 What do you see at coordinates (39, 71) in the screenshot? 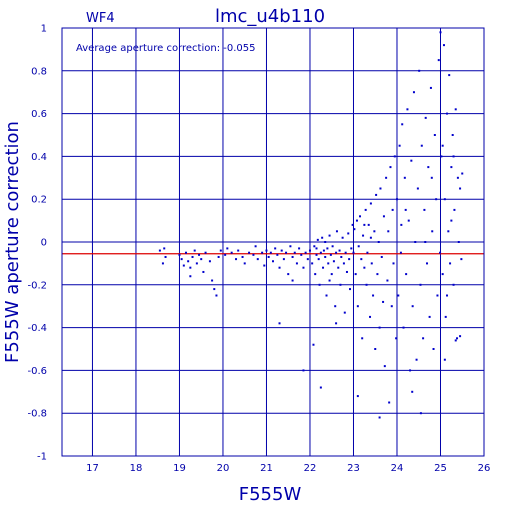
I see `y-tick-label: 0.8` at bounding box center [39, 71].